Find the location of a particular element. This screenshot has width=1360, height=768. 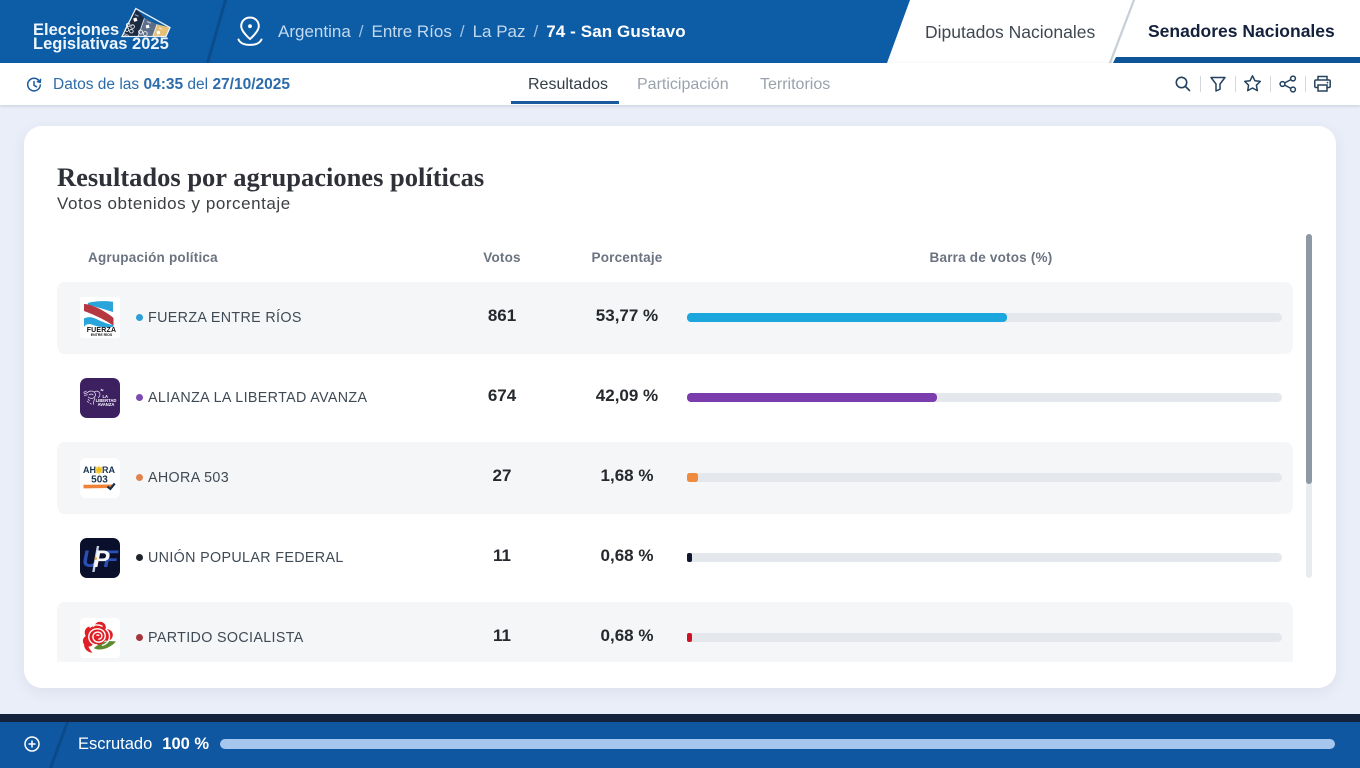

svg-text: 503 is located at coordinates (99, 480).